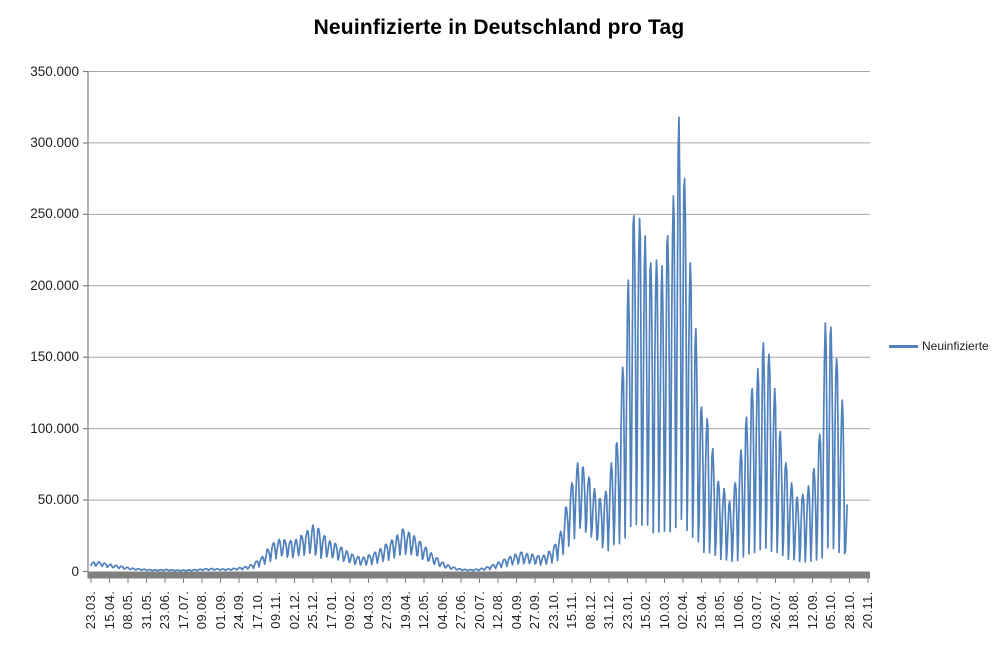 The image size is (998, 646). I want to click on x-axis-label: 08.05., so click(127, 610).